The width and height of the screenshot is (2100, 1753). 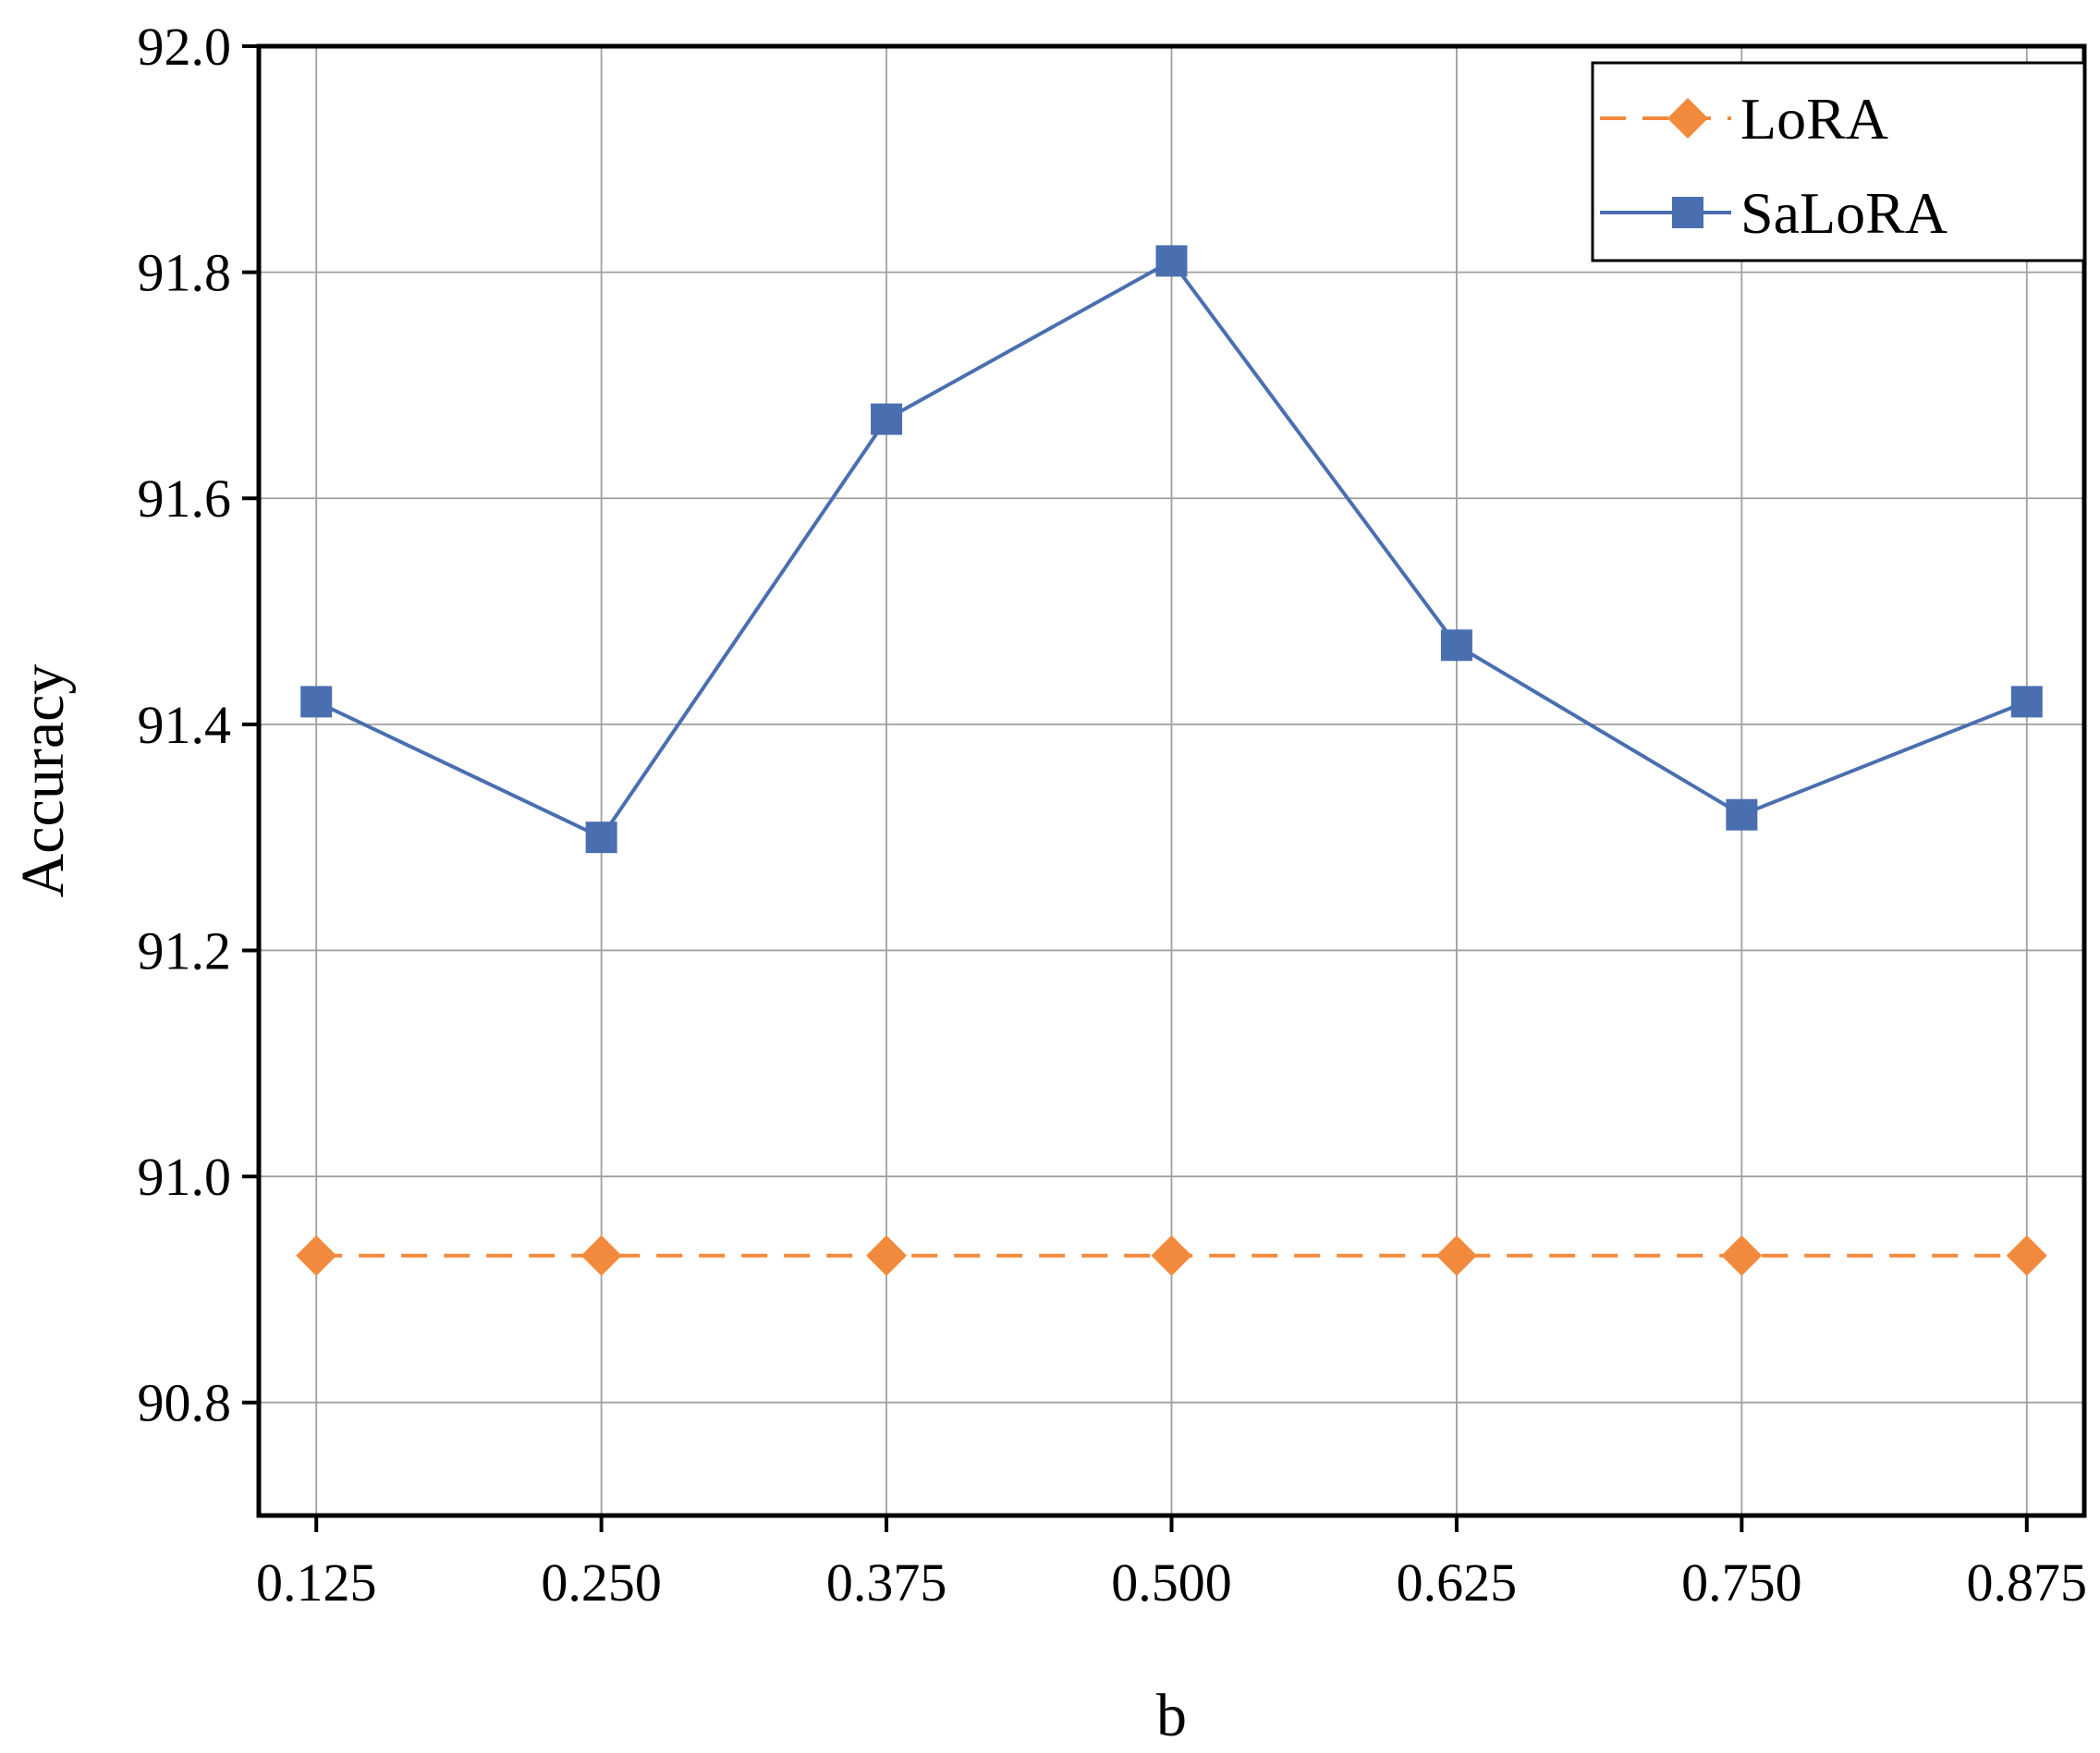 I want to click on legend-entry-lora: LoRA, so click(x=1744, y=119).